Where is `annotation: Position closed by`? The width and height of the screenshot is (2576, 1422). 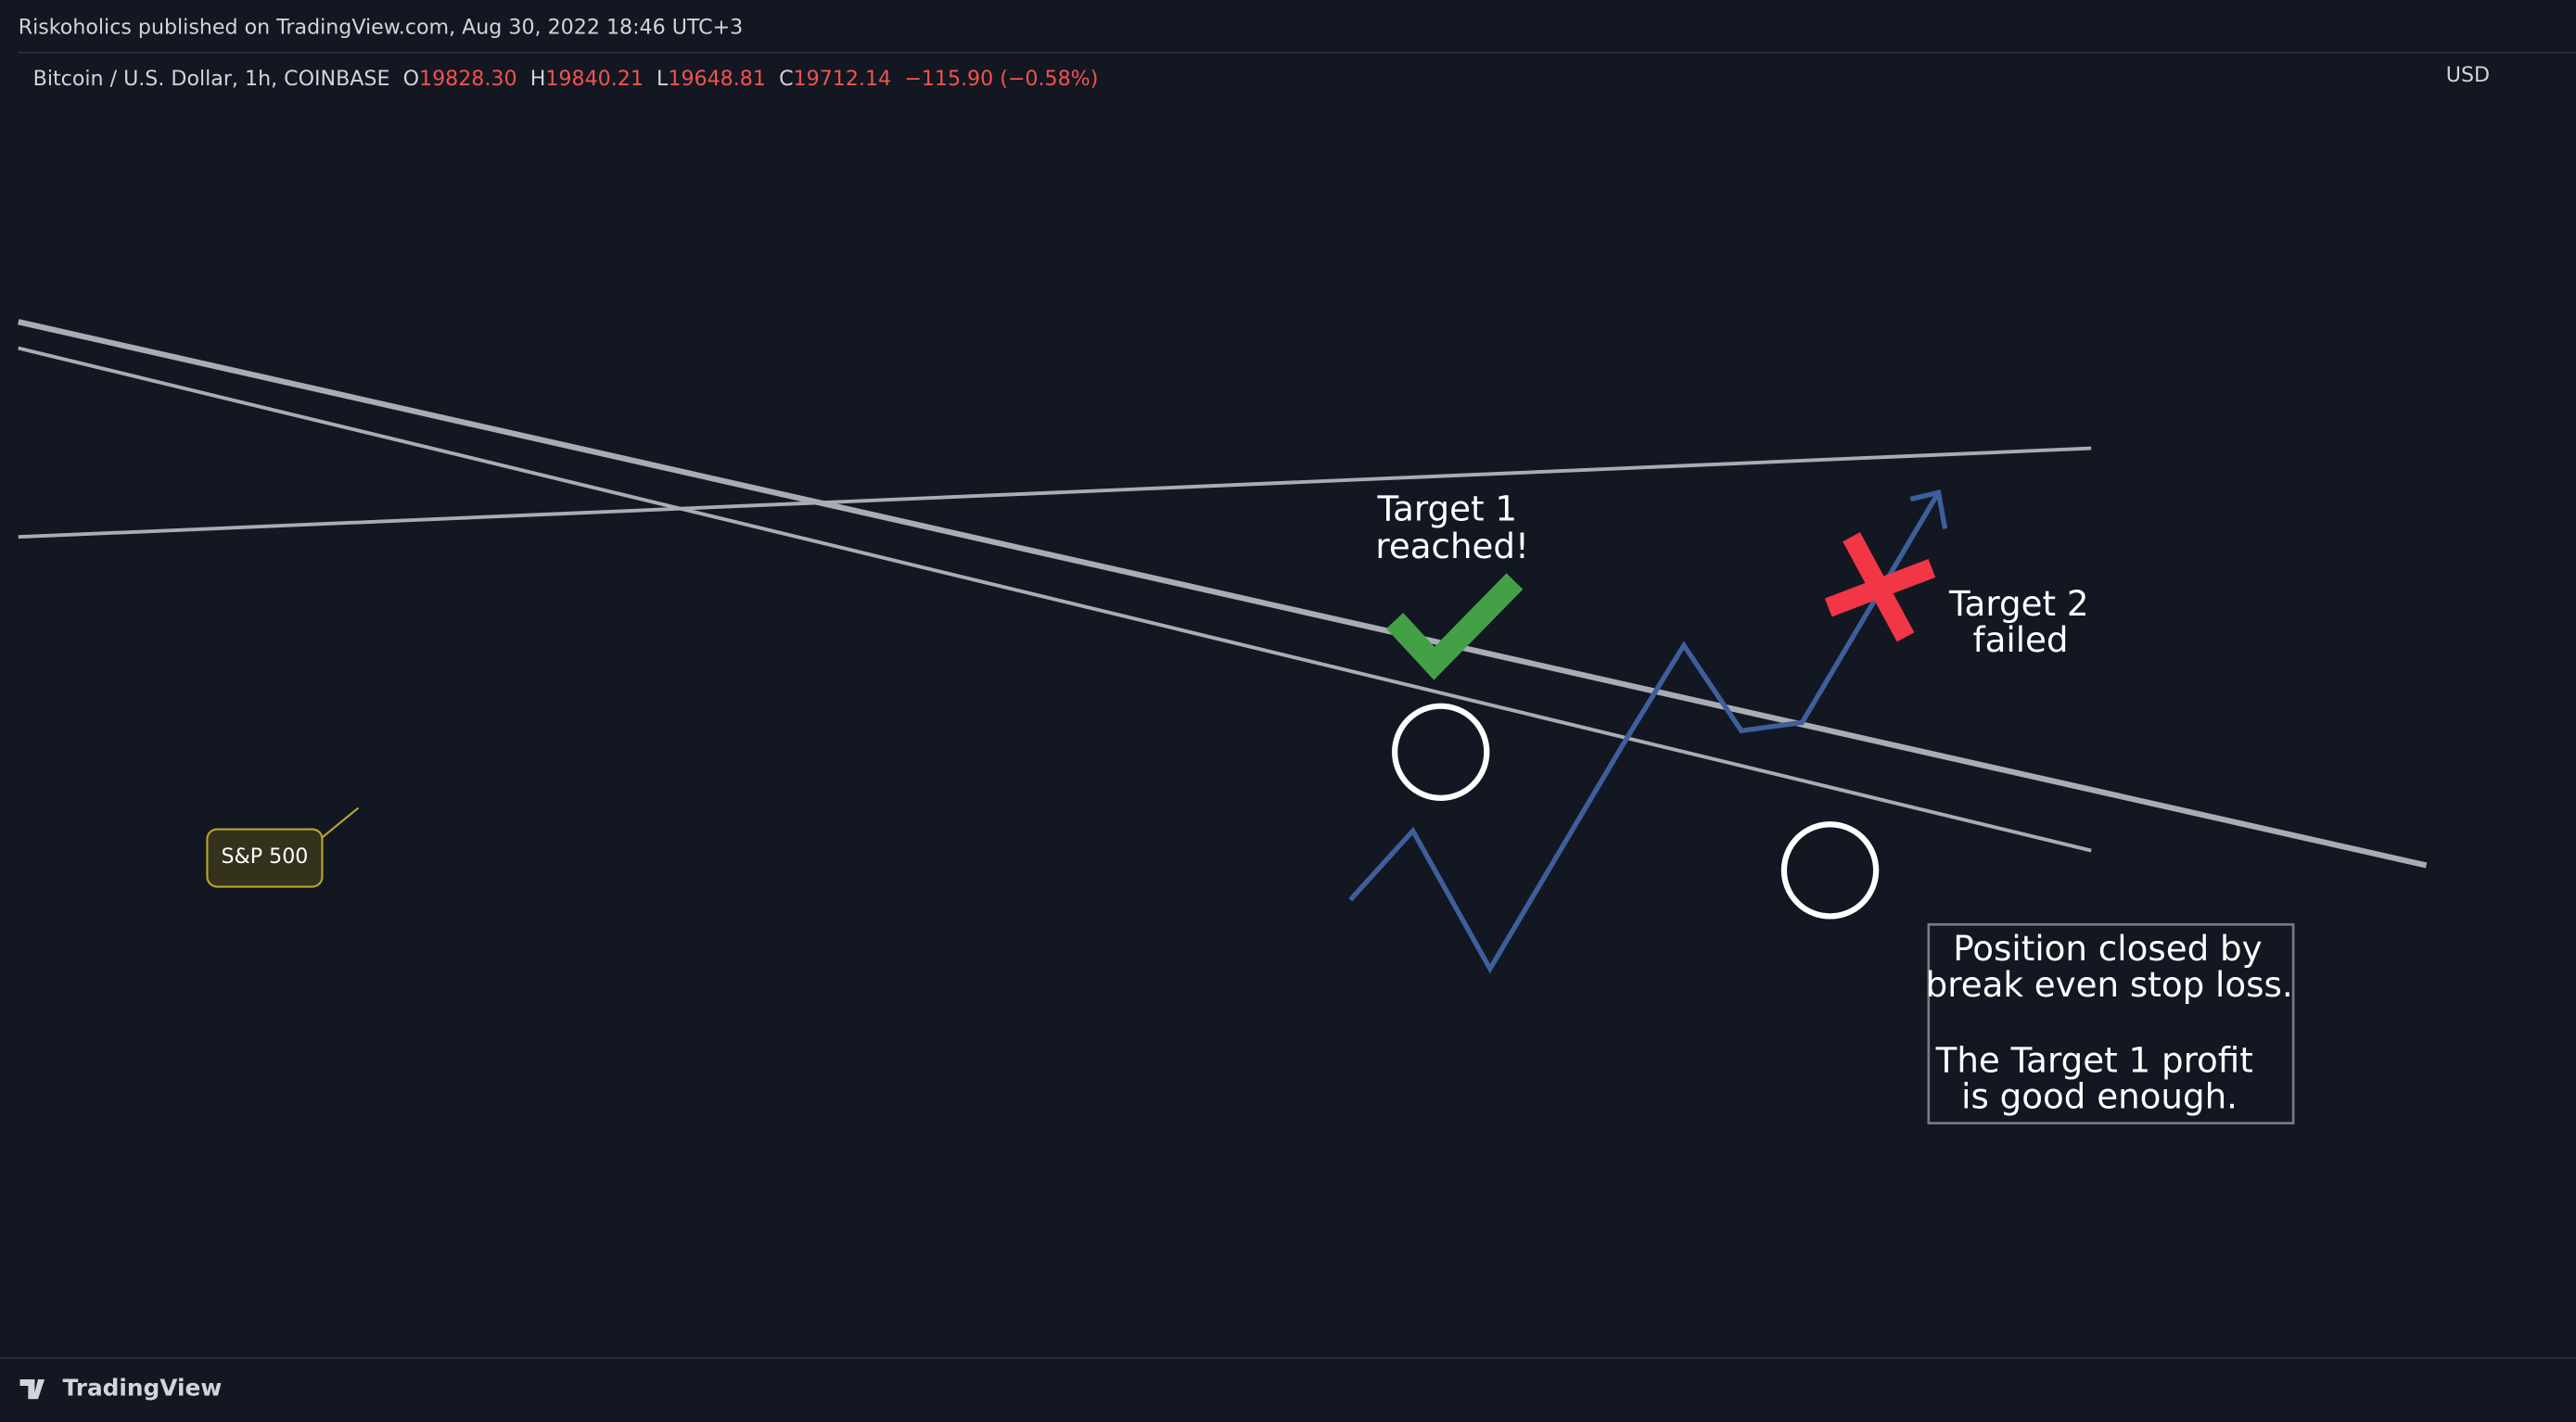
annotation: Position closed by is located at coordinates (2107, 948).